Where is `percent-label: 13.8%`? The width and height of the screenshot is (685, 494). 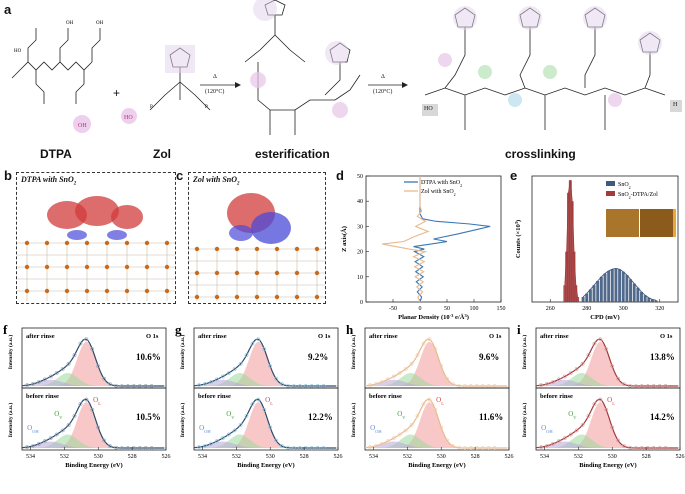 percent-label: 13.8% is located at coordinates (662, 357).